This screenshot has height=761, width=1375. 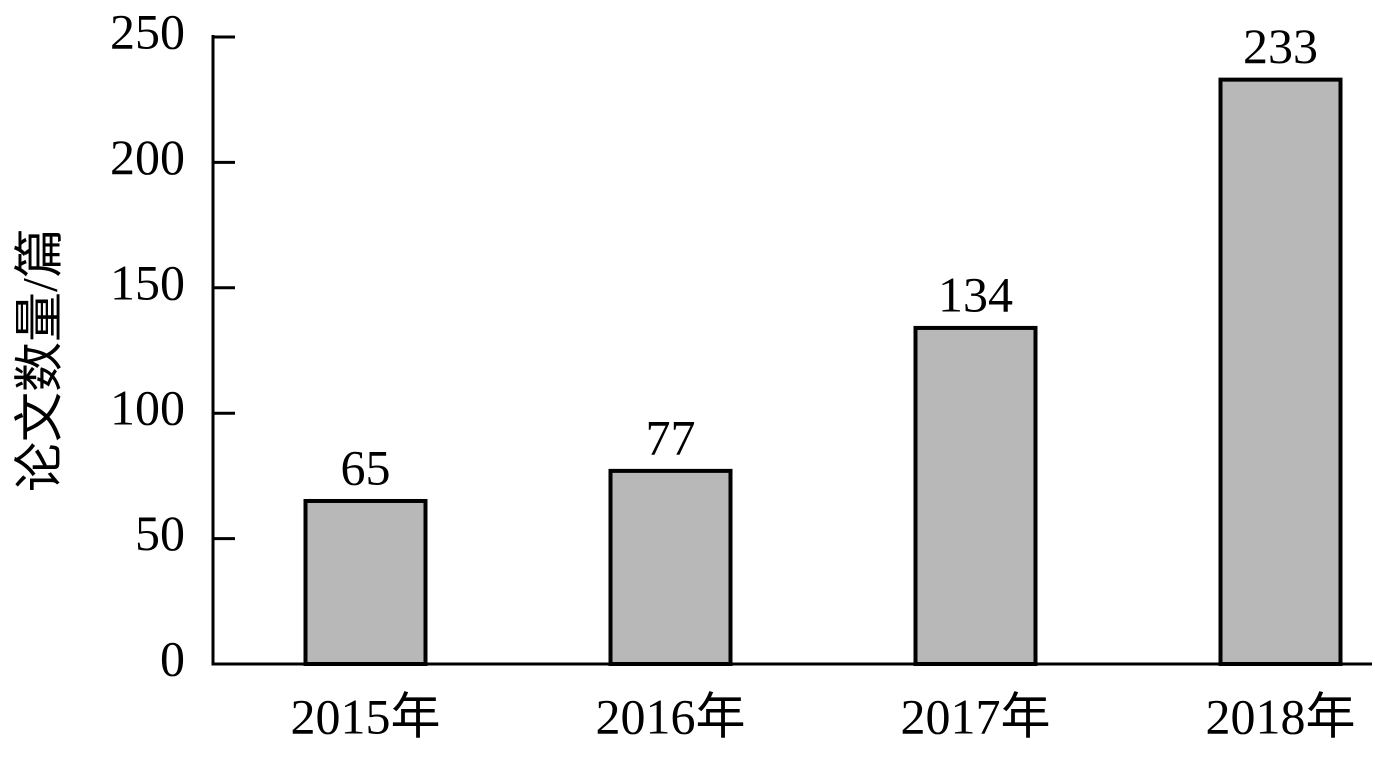 What do you see at coordinates (975, 294) in the screenshot?
I see `data-label: 134` at bounding box center [975, 294].